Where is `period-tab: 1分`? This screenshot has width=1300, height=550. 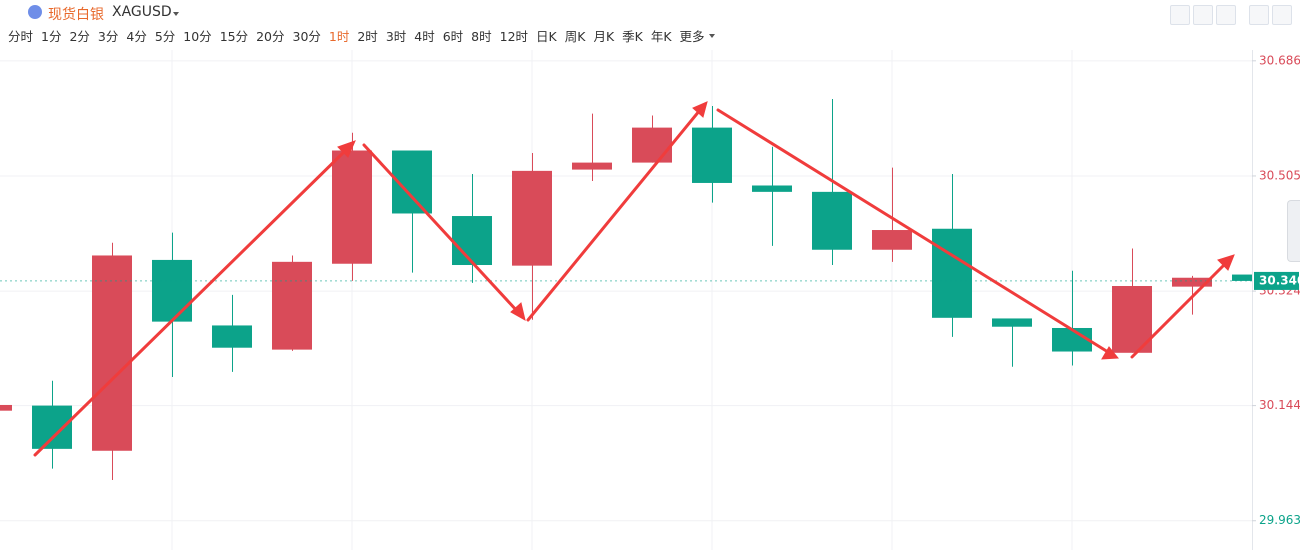
period-tab: 1分 is located at coordinates (51, 36).